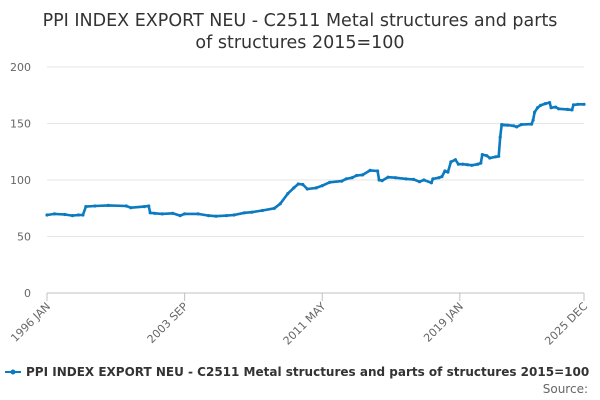 The image size is (600, 400). What do you see at coordinates (20, 67) in the screenshot?
I see `y-tick-label-200: 200` at bounding box center [20, 67].